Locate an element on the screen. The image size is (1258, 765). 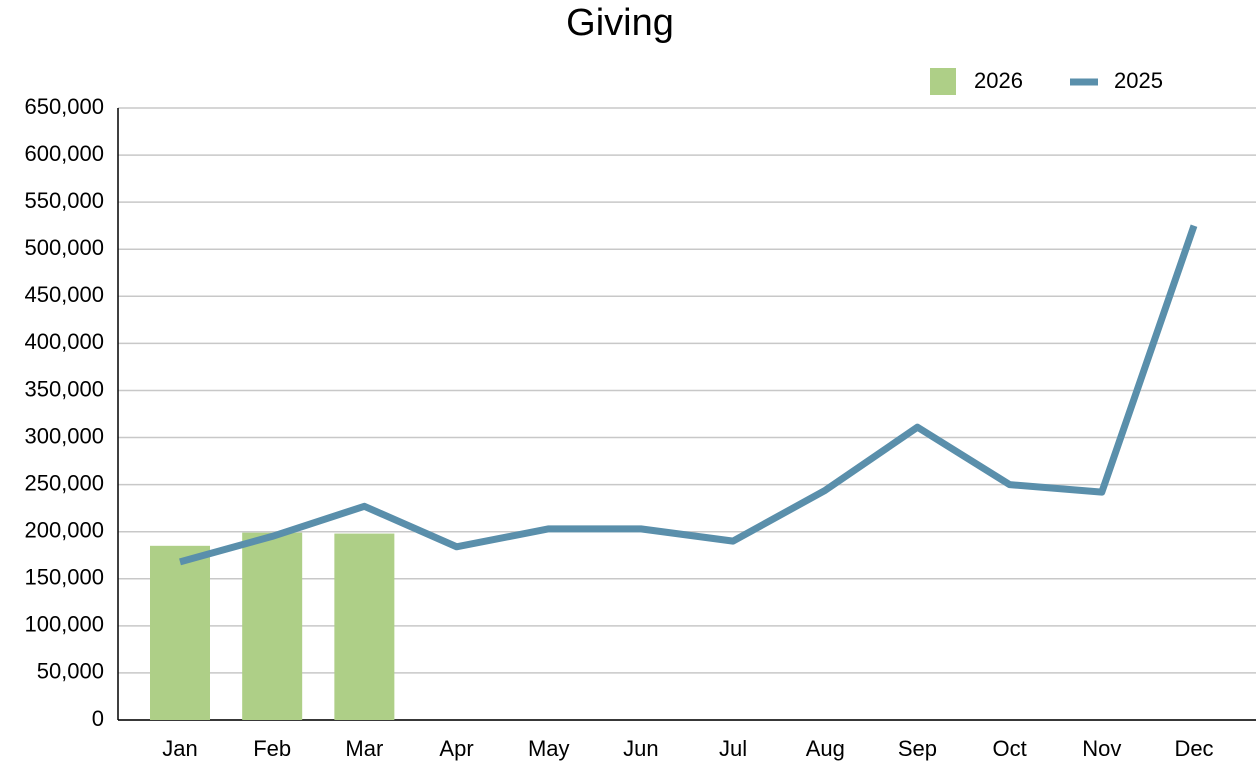
x-tick-label: Apr is located at coordinates (456, 748).